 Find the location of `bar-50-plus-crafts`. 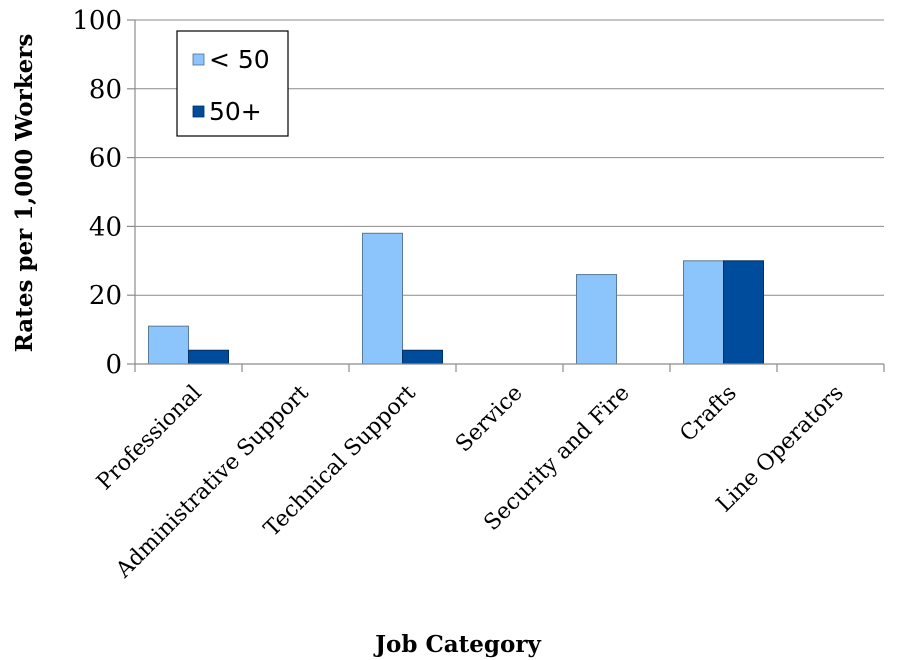

bar-50-plus-crafts is located at coordinates (743, 312).